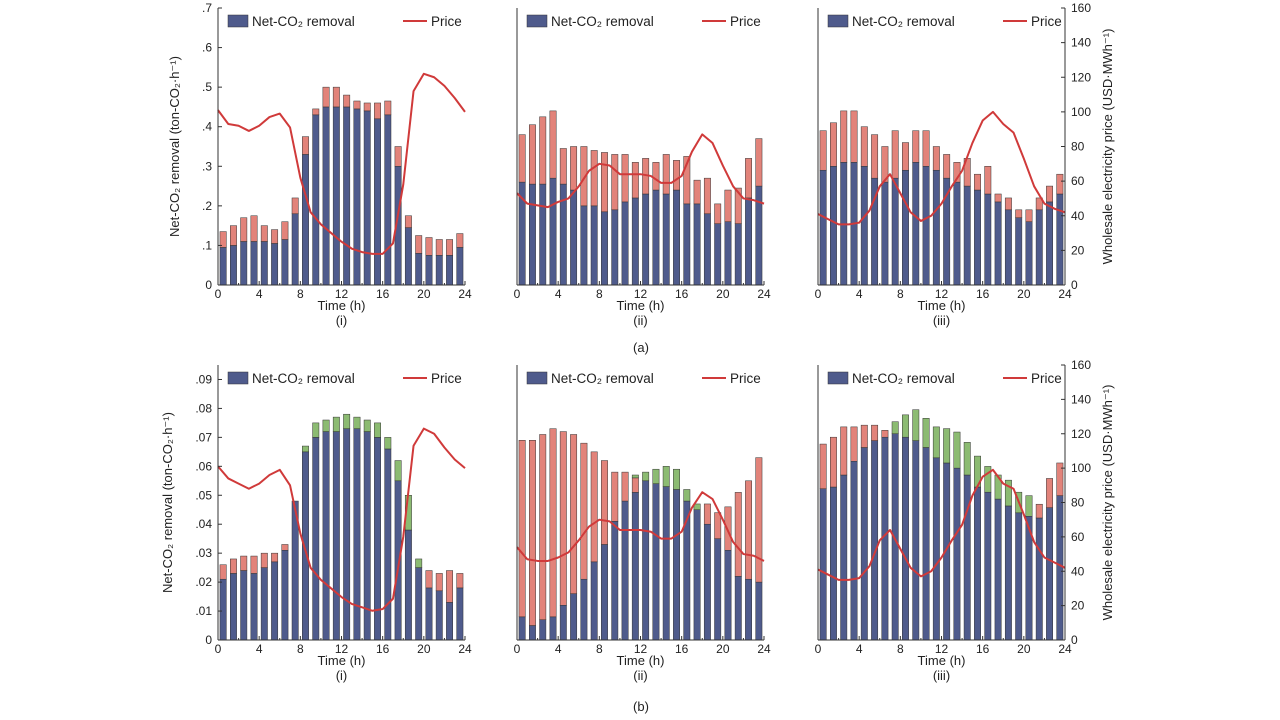  What do you see at coordinates (1078, 216) in the screenshot?
I see `panel-a-3-y2tick-label-40: 40` at bounding box center [1078, 216].